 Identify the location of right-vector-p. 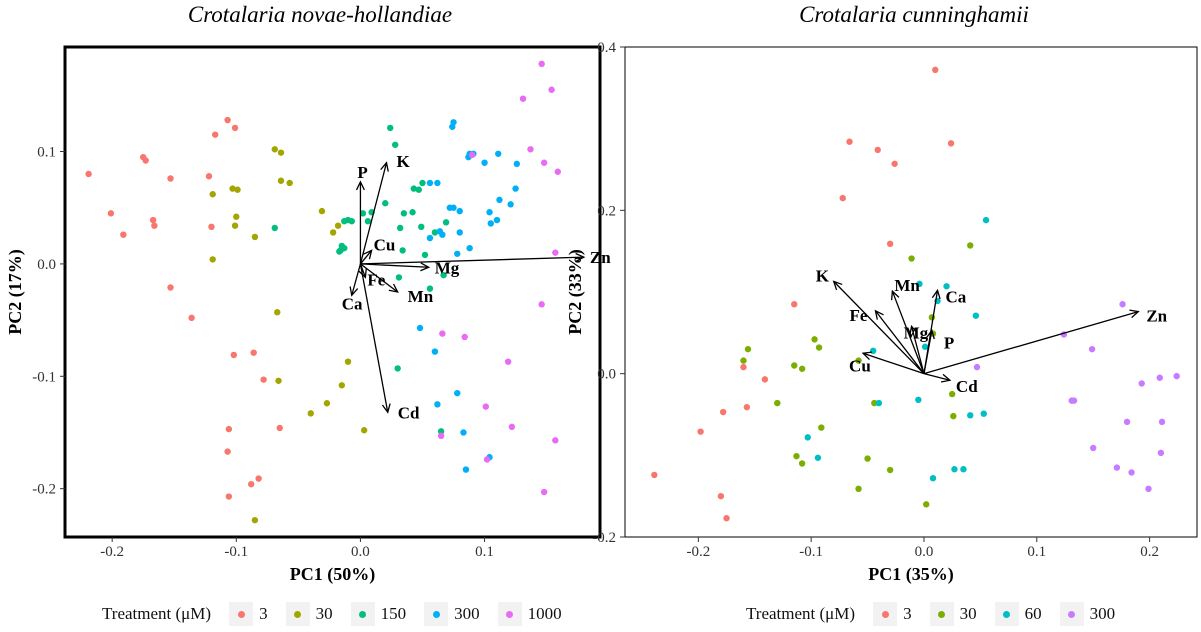
(928, 352).